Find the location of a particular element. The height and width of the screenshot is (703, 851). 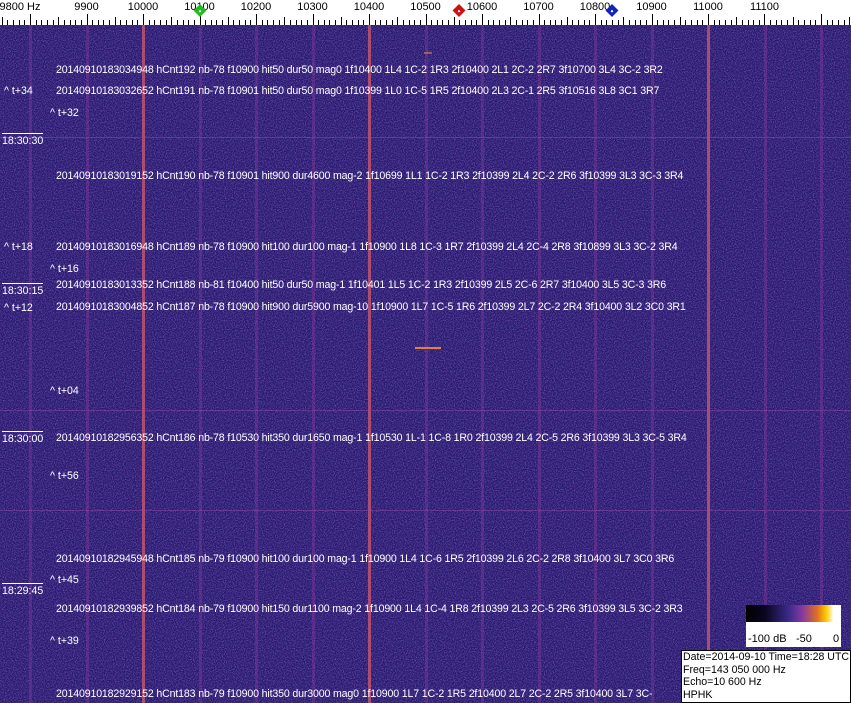

red-marker-icon is located at coordinates (459, 10).